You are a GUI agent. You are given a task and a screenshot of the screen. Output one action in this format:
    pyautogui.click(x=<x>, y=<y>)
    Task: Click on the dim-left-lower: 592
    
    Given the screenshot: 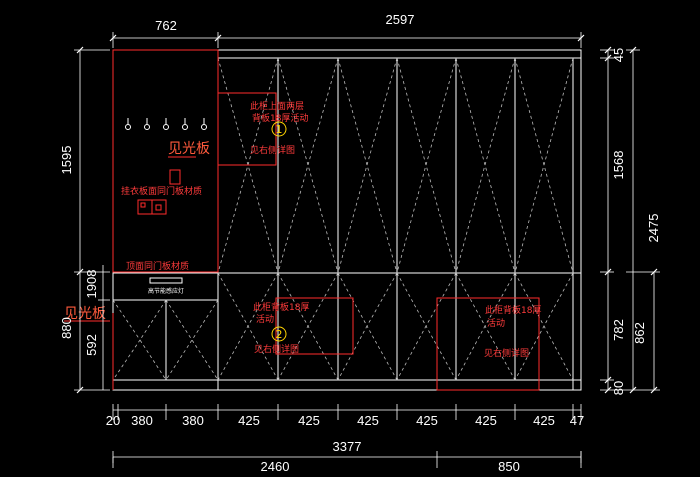 What is the action you would take?
    pyautogui.click(x=91, y=345)
    